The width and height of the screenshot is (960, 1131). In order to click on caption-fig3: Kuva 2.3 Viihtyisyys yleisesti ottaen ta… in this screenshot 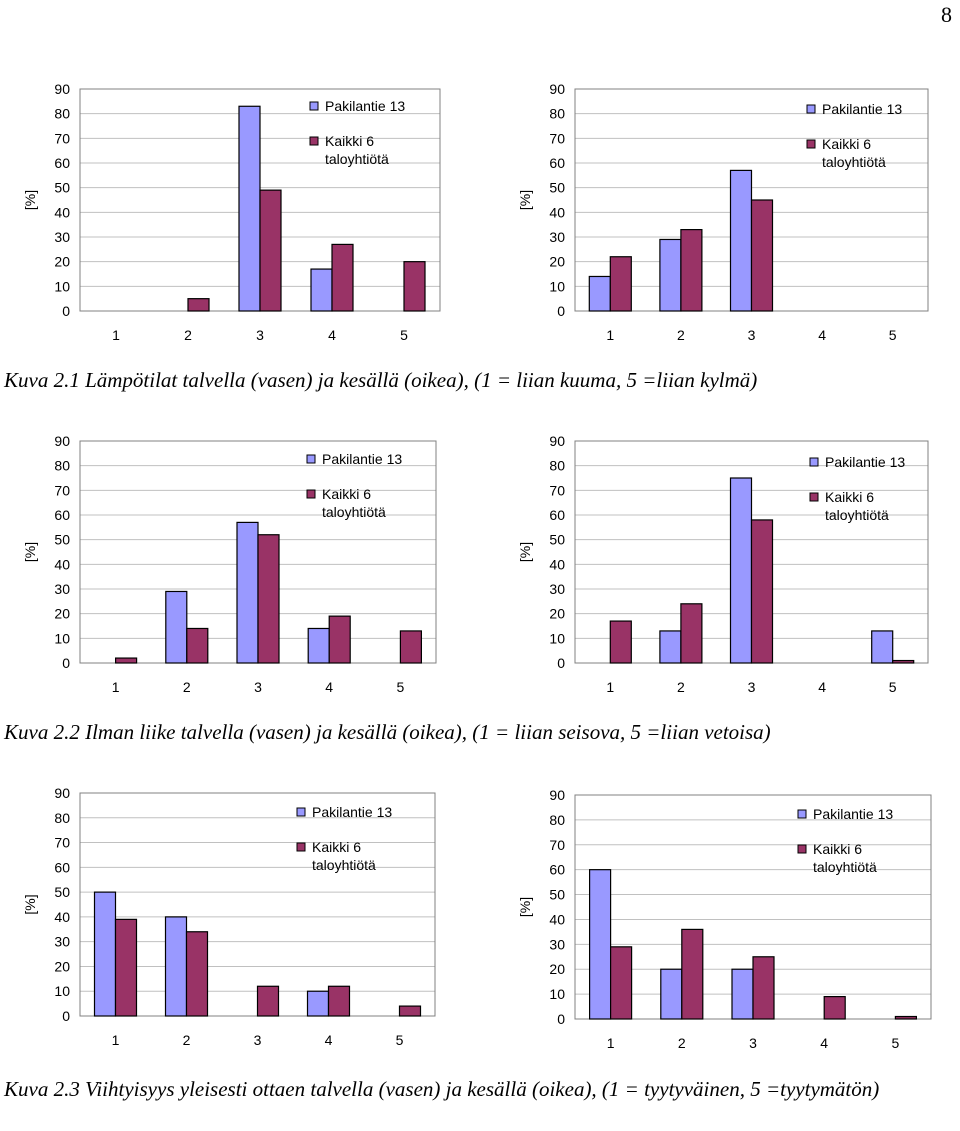, I will do `click(442, 1089)`.